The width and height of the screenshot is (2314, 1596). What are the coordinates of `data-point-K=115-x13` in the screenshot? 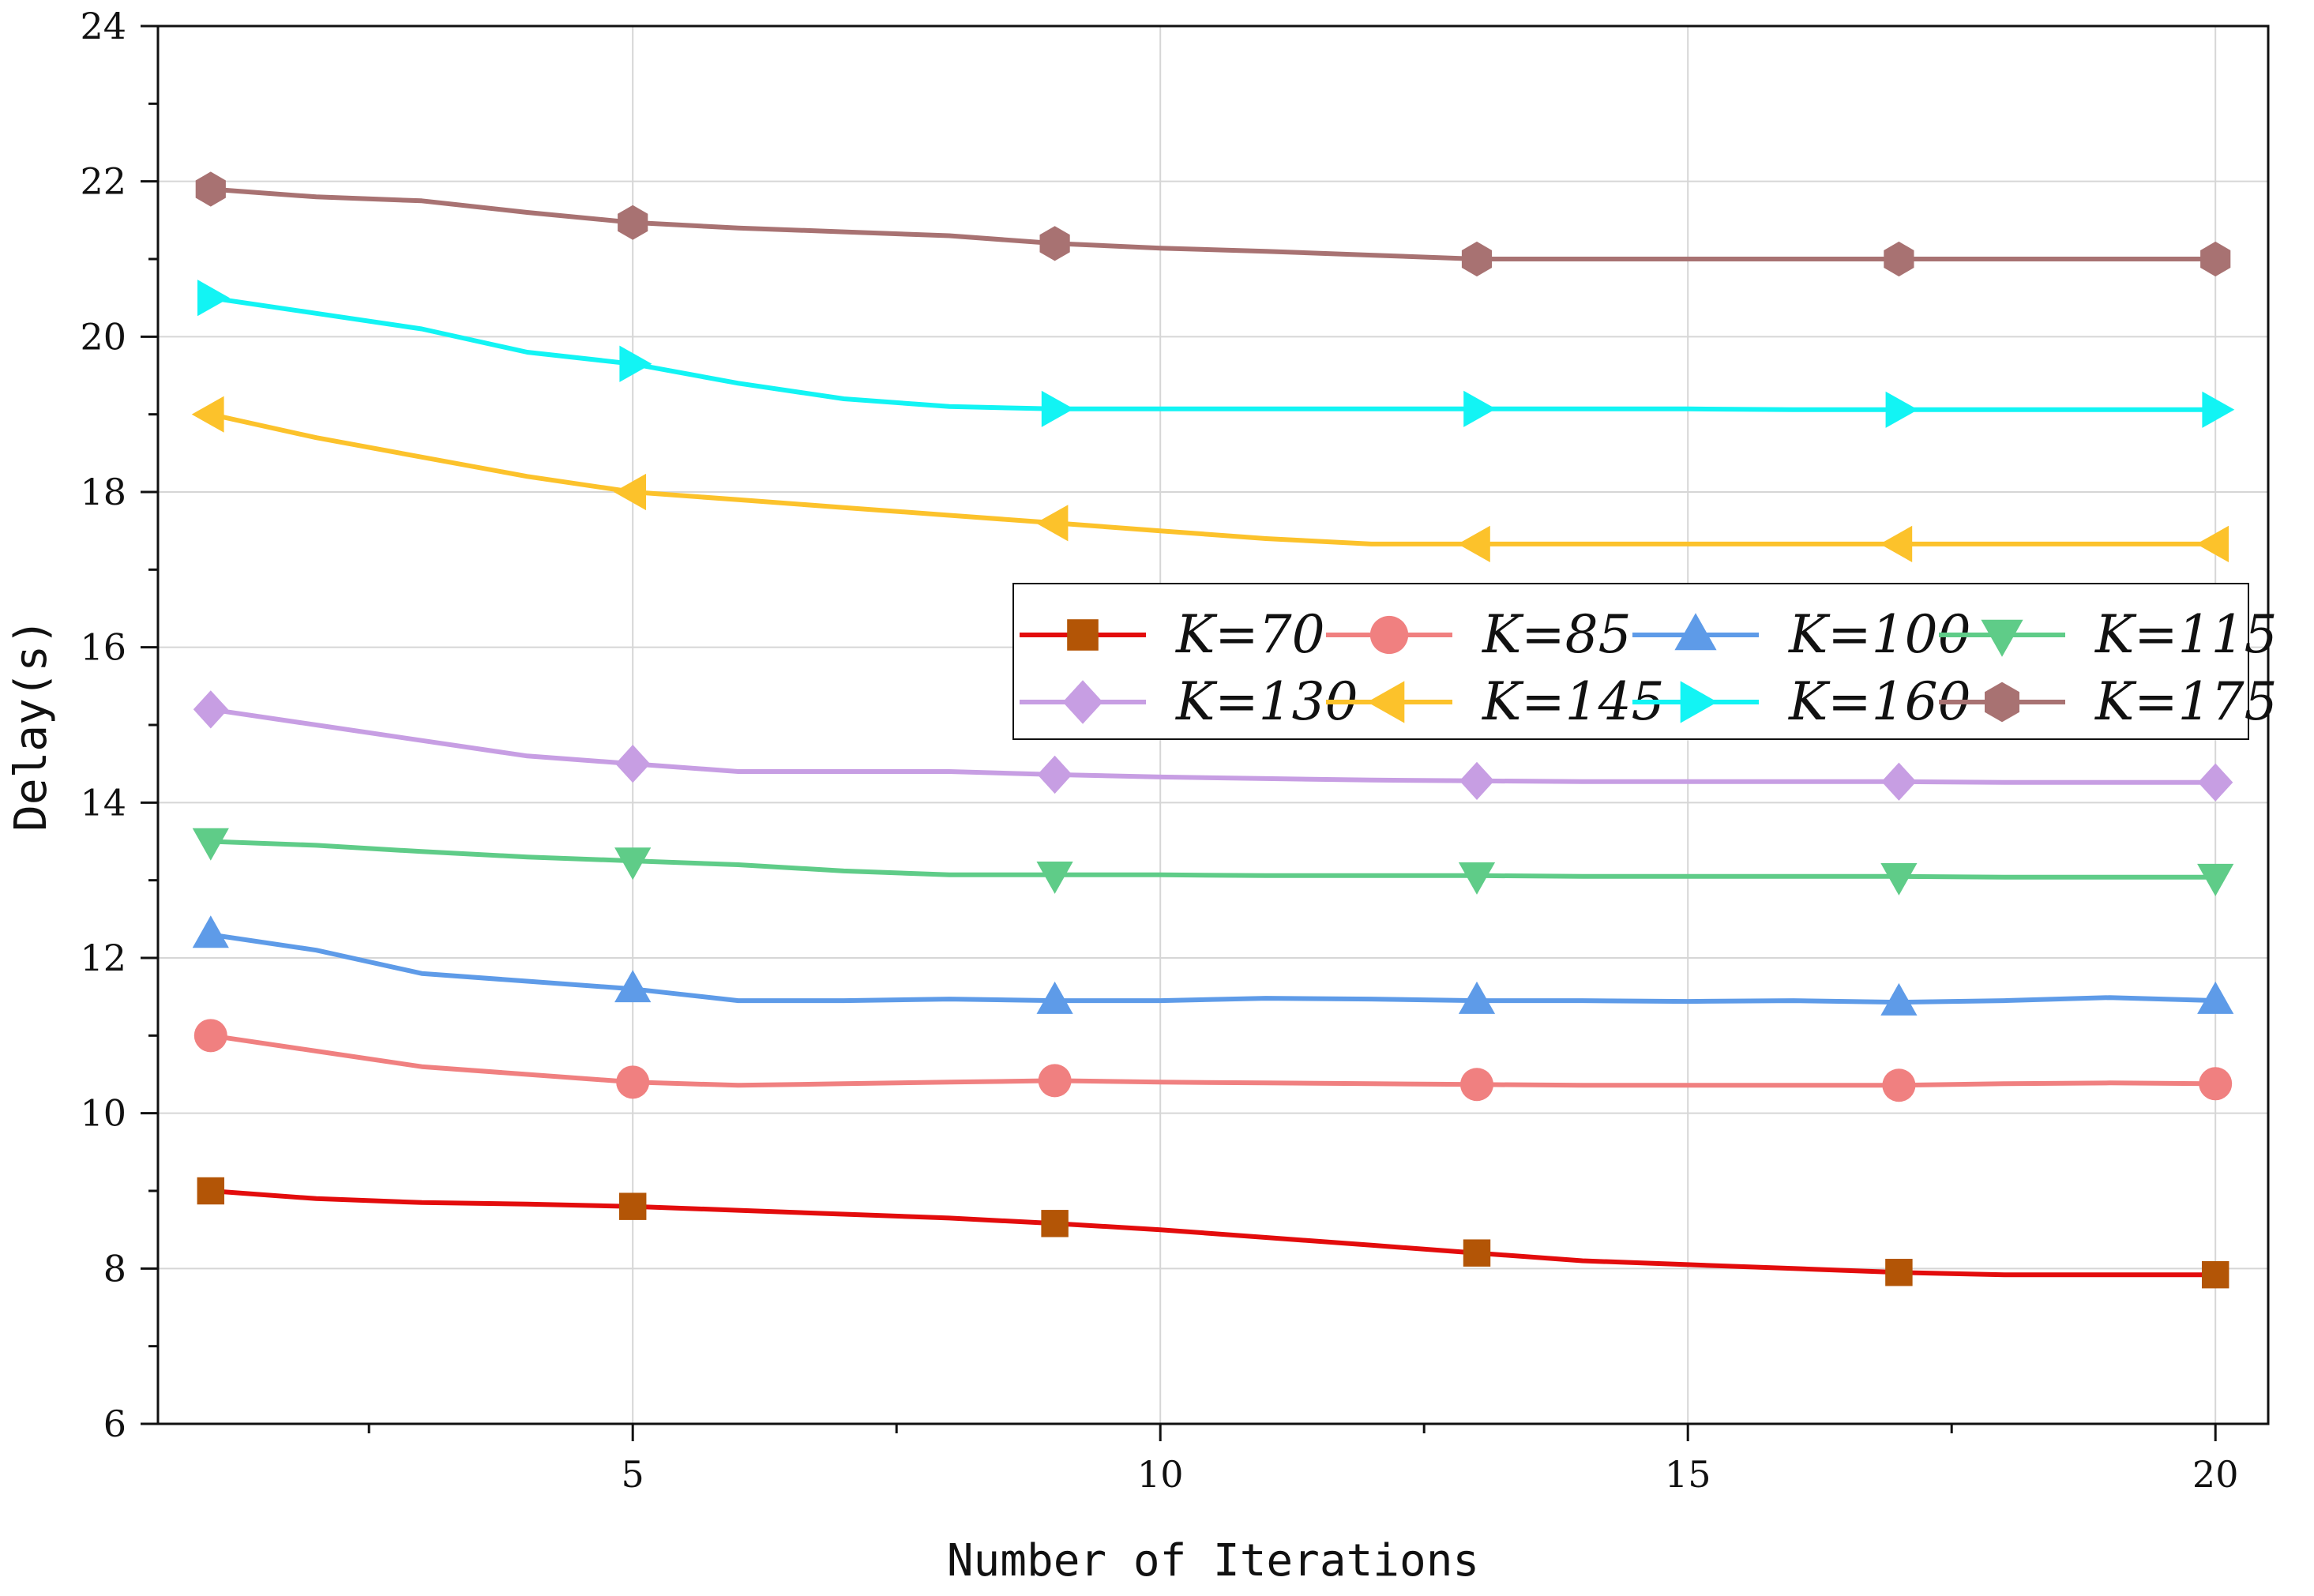 It's located at (1477, 878).